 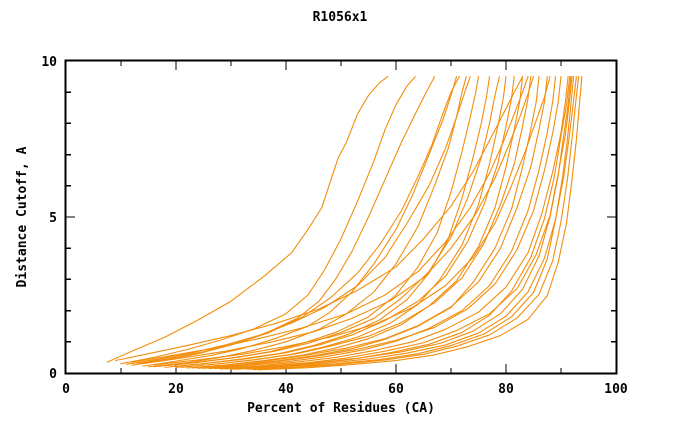 I want to click on x-axis-tick-labels: 0 20 40 60 80 100, so click(x=345, y=389).